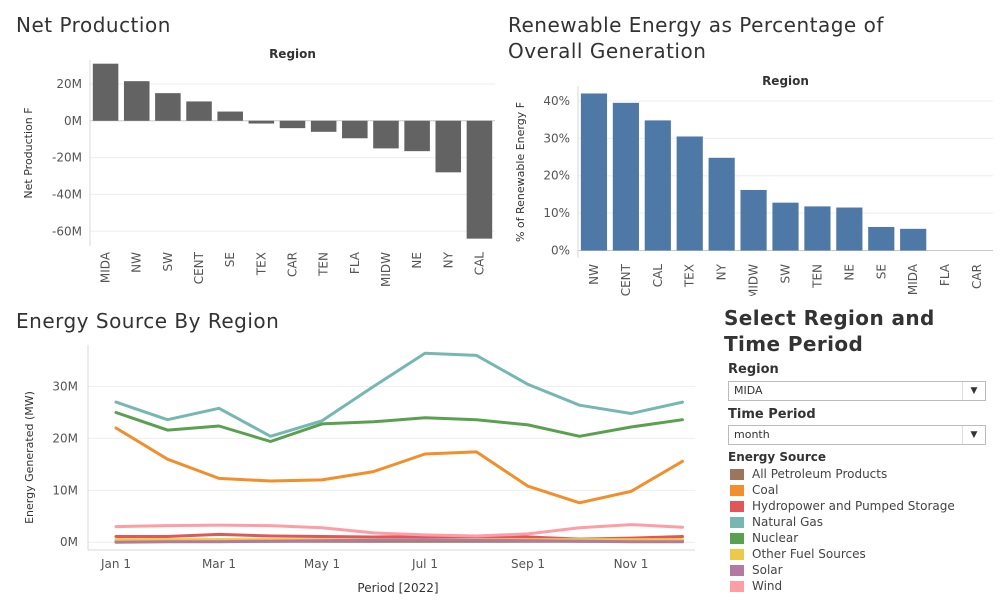 This screenshot has height=600, width=1000. What do you see at coordinates (785, 81) in the screenshot?
I see `chart-header: Region` at bounding box center [785, 81].